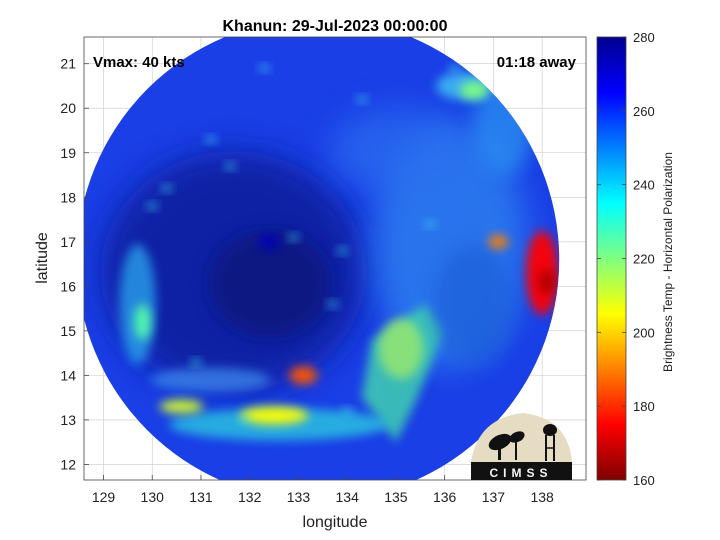 The image size is (720, 540). I want to click on y-tick-label: 19, so click(68, 153).